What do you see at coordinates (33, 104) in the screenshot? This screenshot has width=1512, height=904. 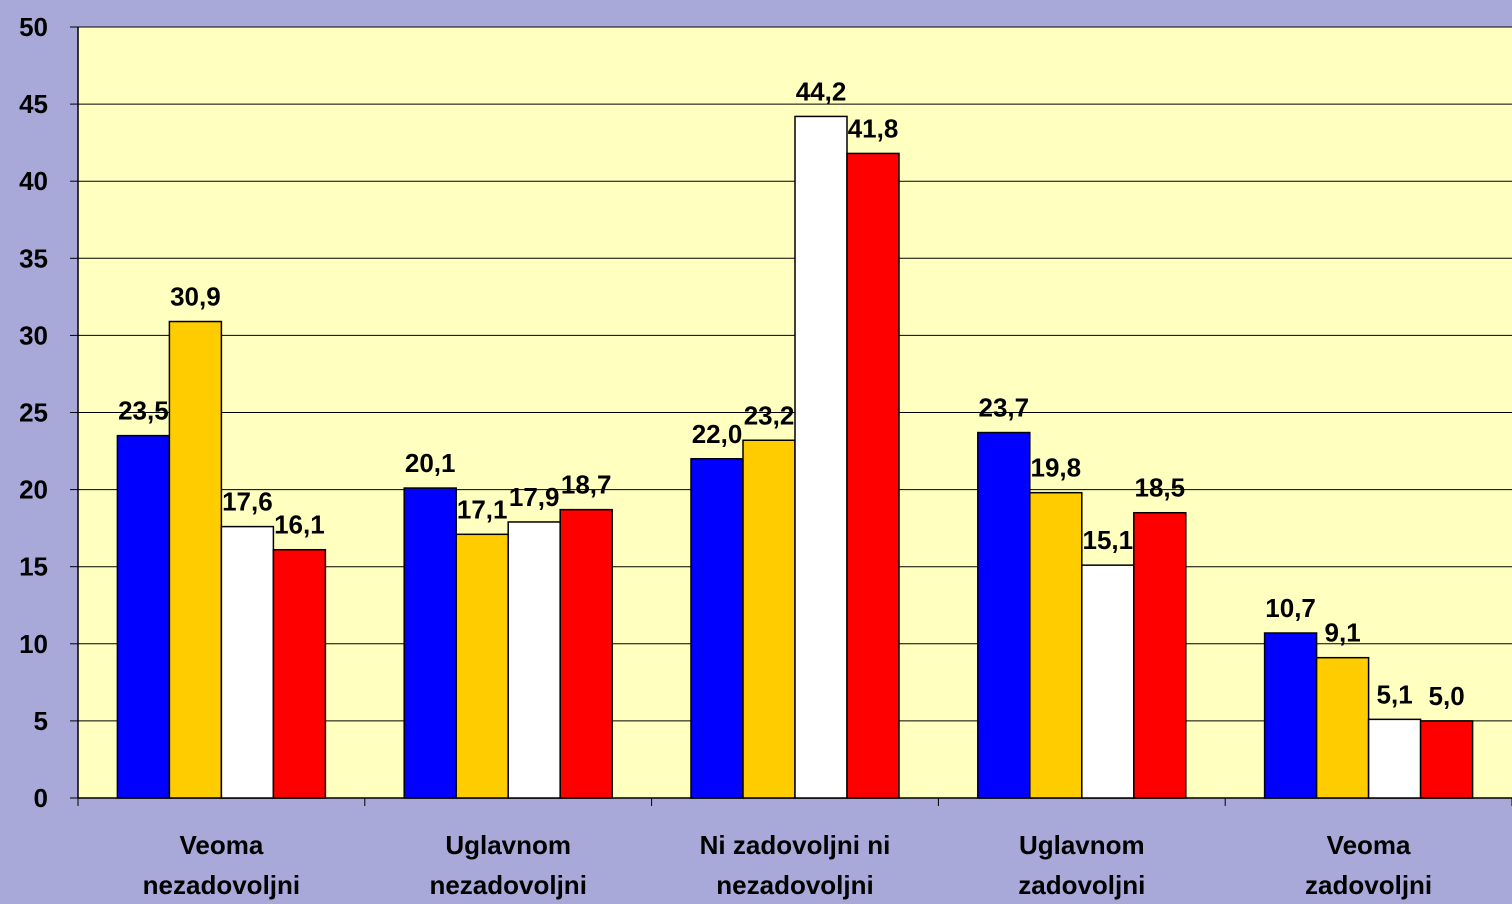 I see `y-tick-label: 45` at bounding box center [33, 104].